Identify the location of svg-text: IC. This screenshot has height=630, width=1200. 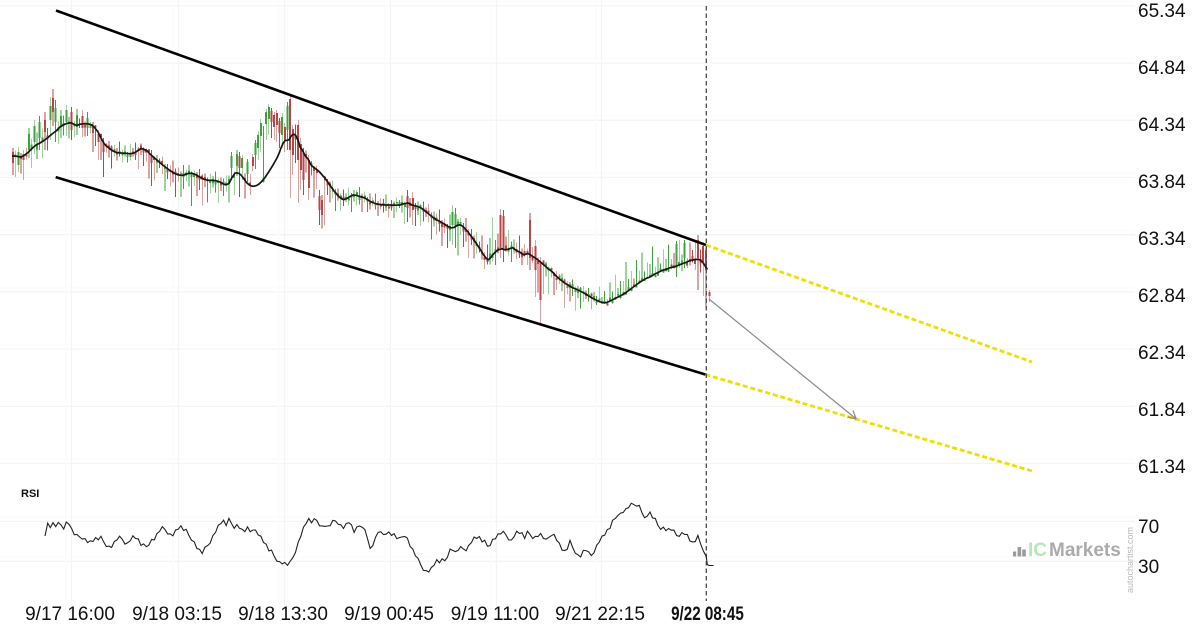
(1037, 549).